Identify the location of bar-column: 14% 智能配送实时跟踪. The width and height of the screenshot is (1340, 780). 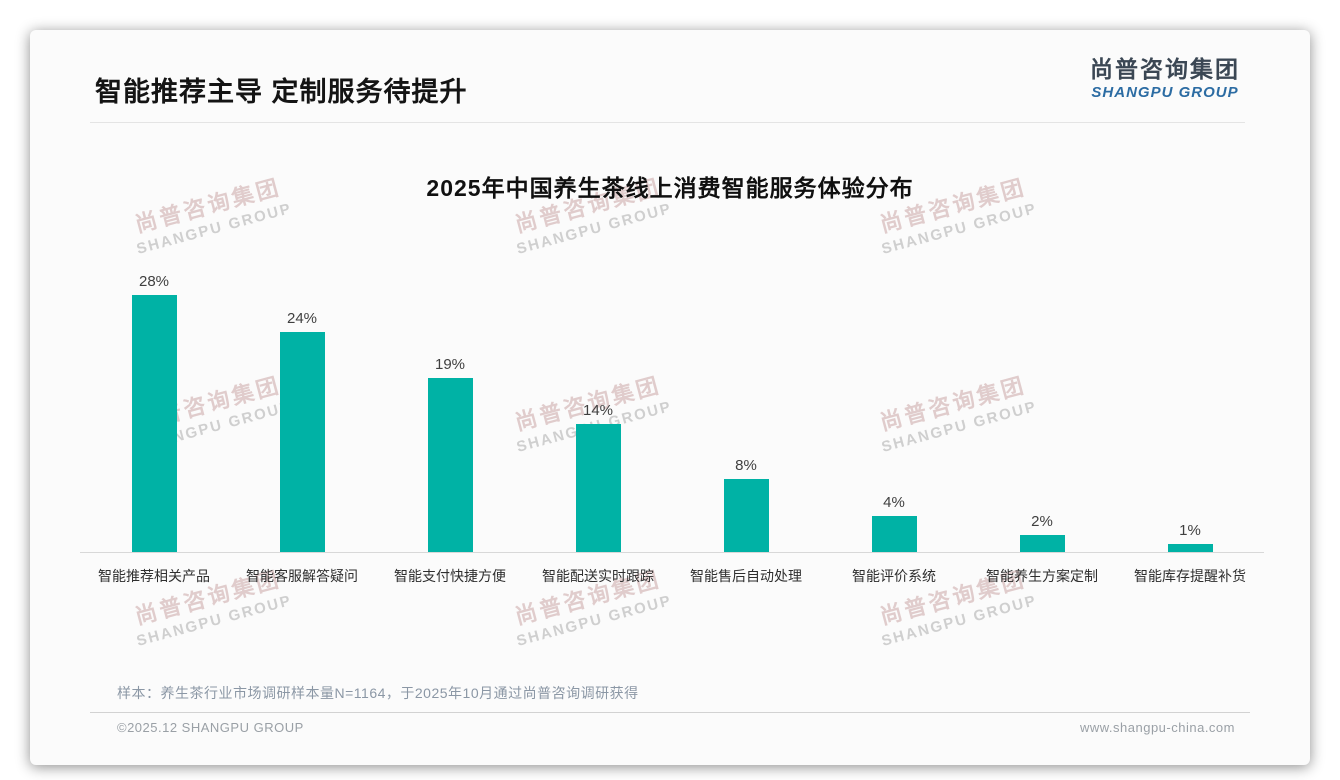
(598, 422).